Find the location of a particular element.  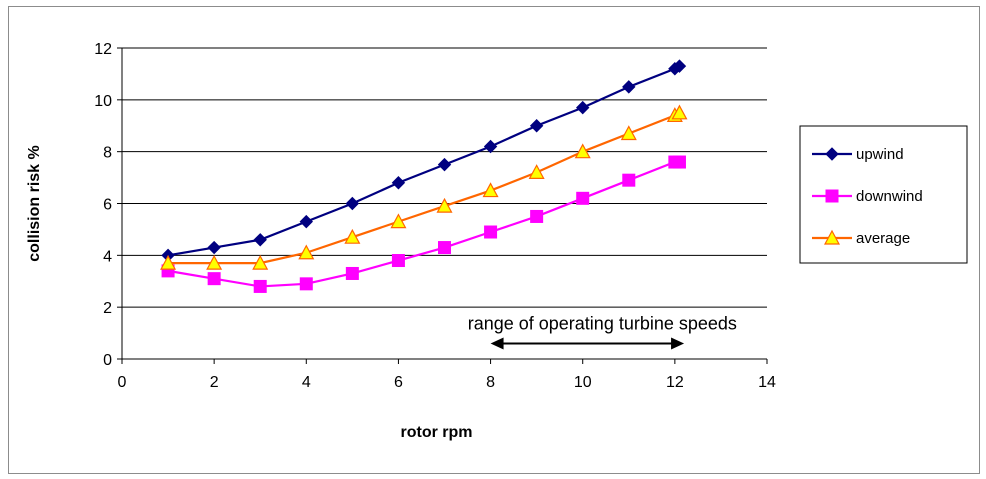

x-tick-label: 14 is located at coordinates (767, 382).